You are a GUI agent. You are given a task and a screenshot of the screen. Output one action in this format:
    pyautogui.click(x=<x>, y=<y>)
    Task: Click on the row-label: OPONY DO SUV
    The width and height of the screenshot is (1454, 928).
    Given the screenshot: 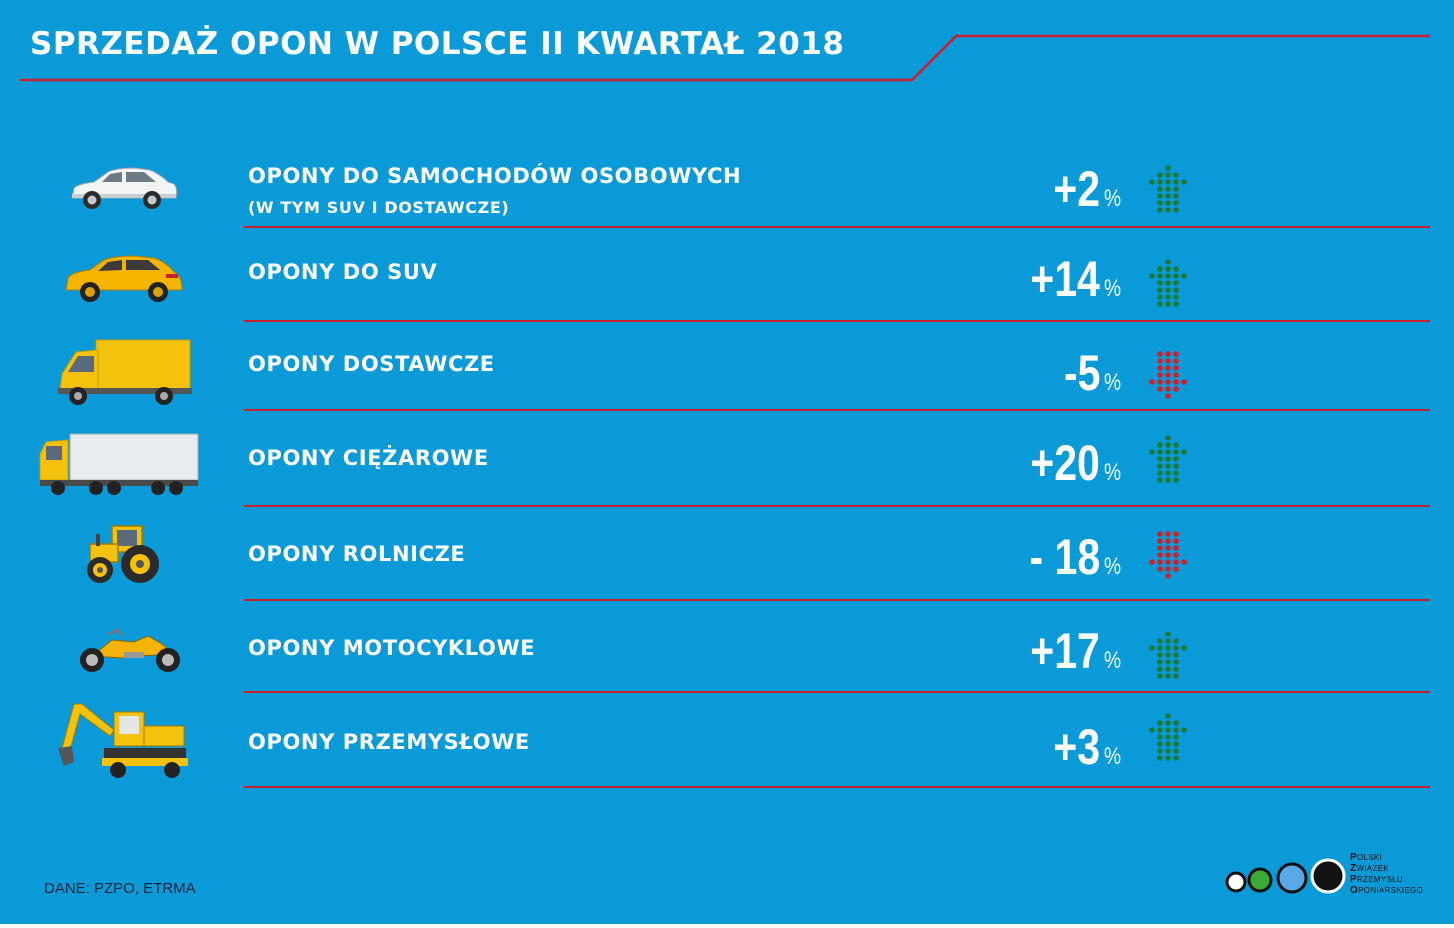 What is the action you would take?
    pyautogui.click(x=343, y=272)
    